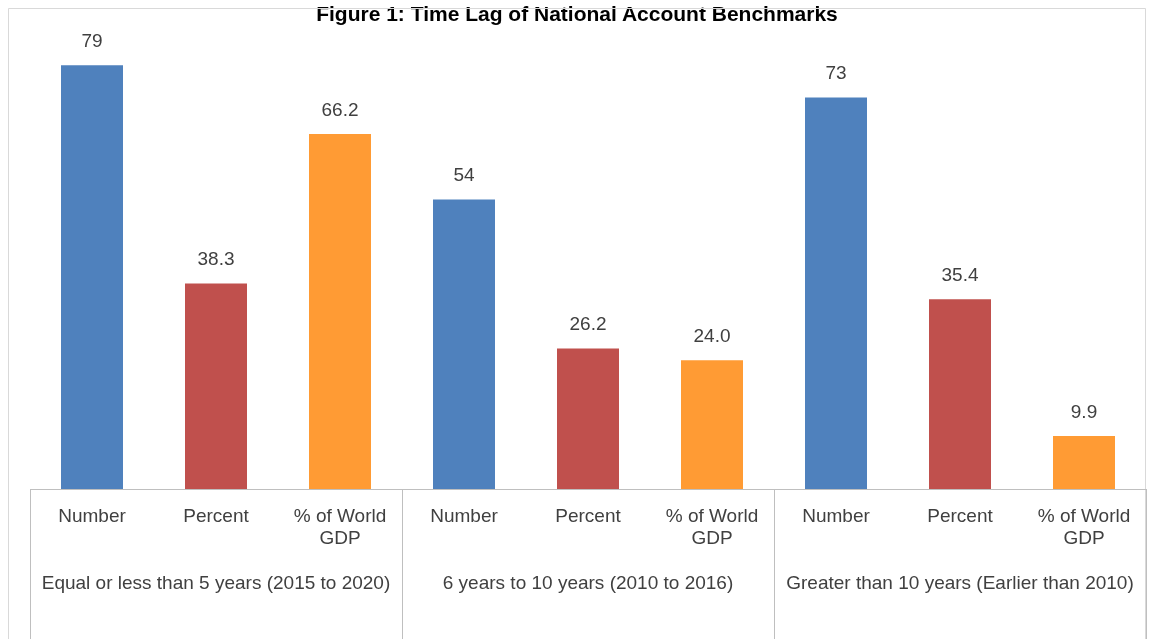  Describe the element at coordinates (216, 259) in the screenshot. I see `data-label: 38.3` at that location.